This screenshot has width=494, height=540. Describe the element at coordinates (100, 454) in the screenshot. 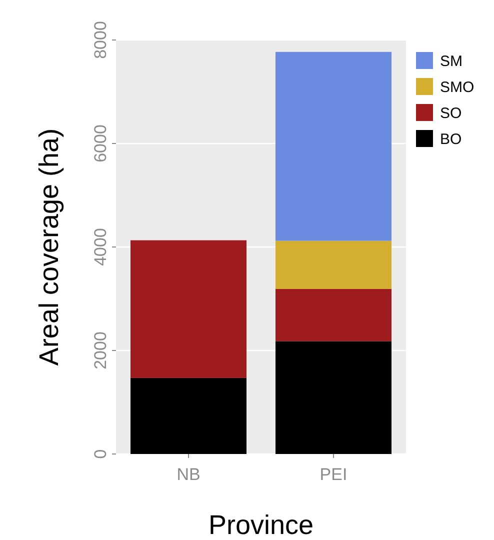

I see `y-tick-label: 0` at that location.